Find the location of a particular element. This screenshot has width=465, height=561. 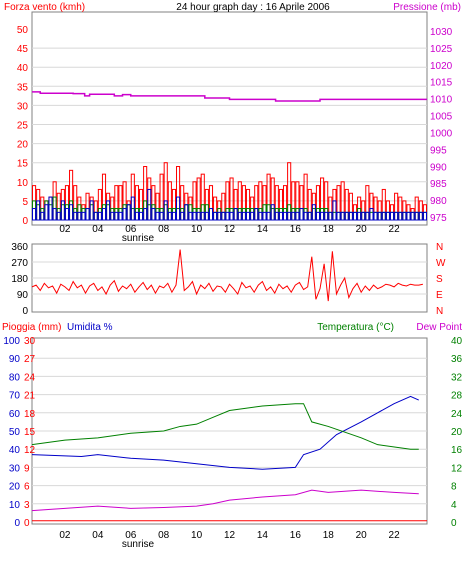

dew-point-line is located at coordinates (225, 500).